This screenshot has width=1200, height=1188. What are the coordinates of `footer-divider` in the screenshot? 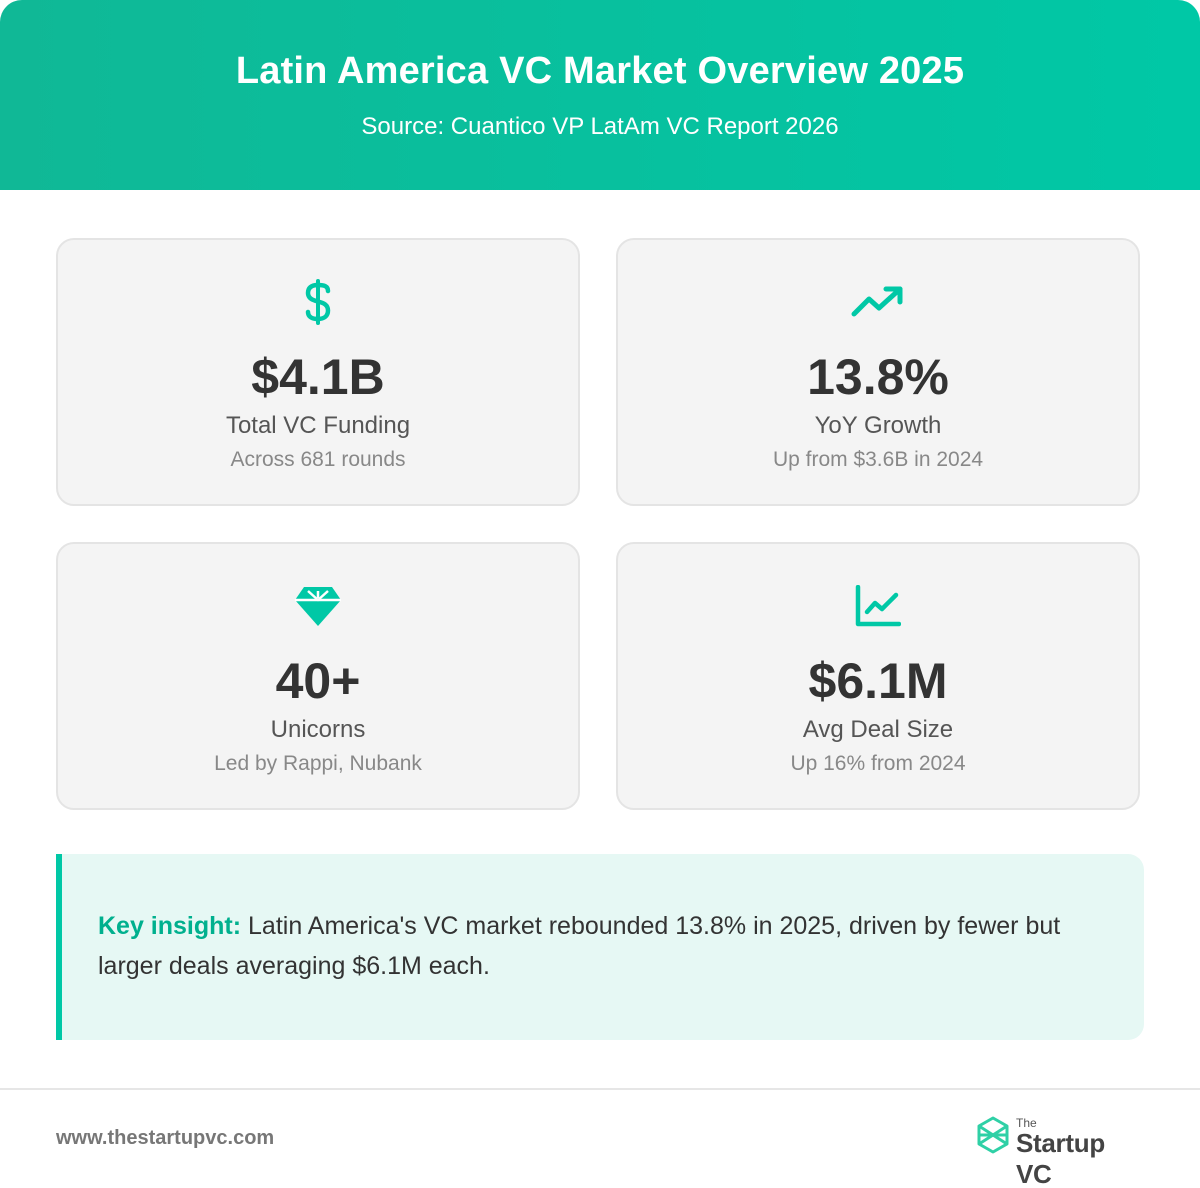 It's located at (600, 1089).